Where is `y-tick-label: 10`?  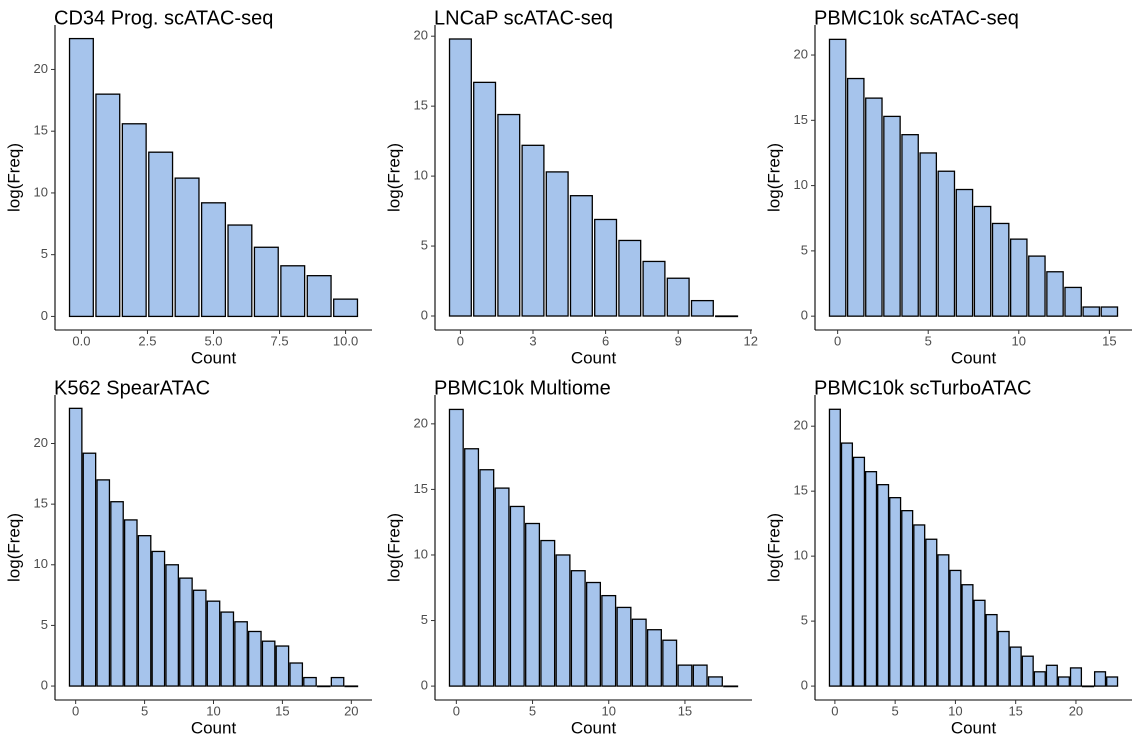
y-tick-label: 10 is located at coordinates (801, 555).